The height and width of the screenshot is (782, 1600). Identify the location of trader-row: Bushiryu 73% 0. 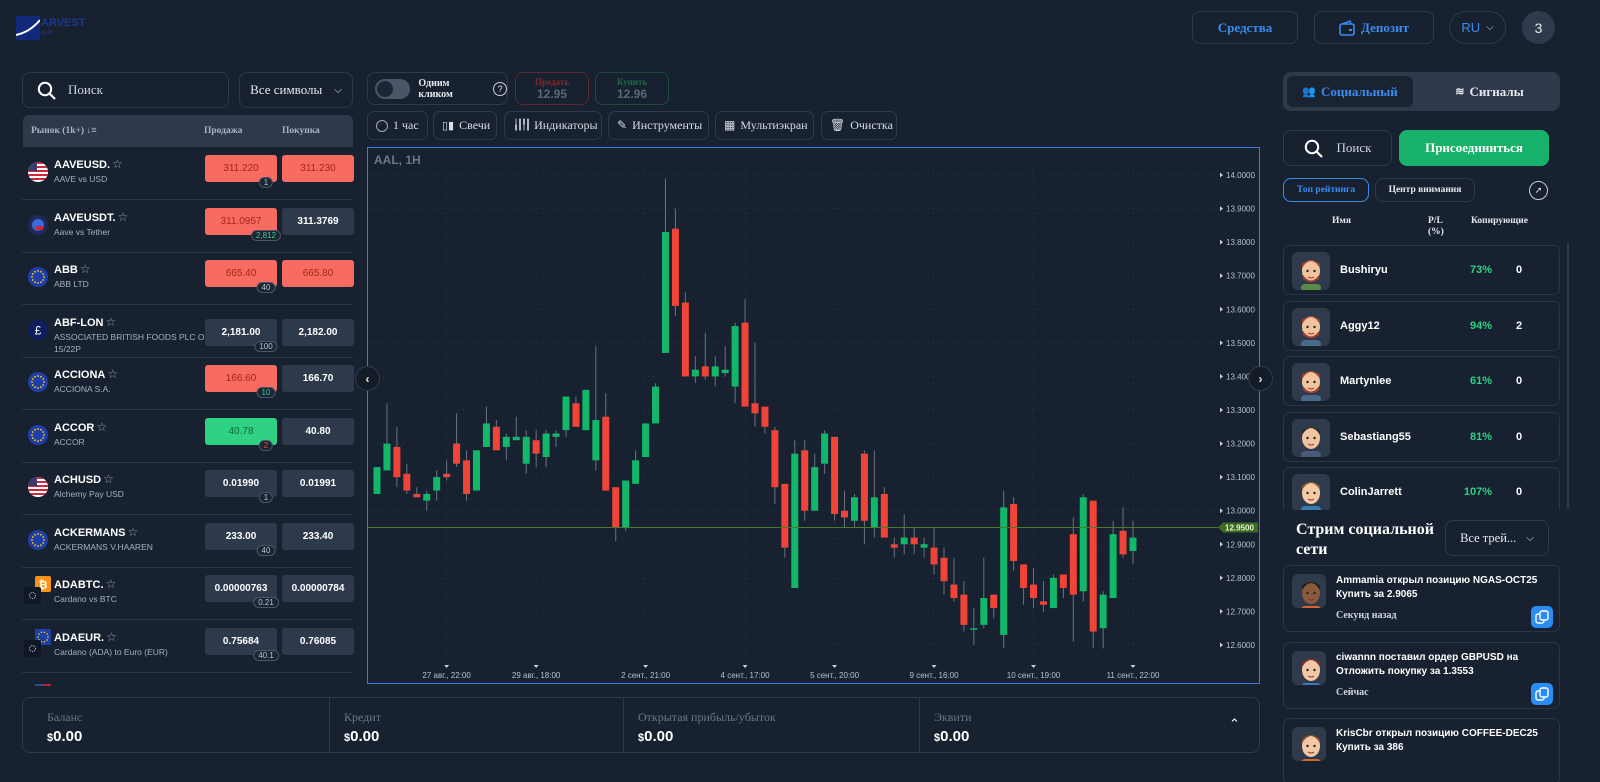
(1421, 270).